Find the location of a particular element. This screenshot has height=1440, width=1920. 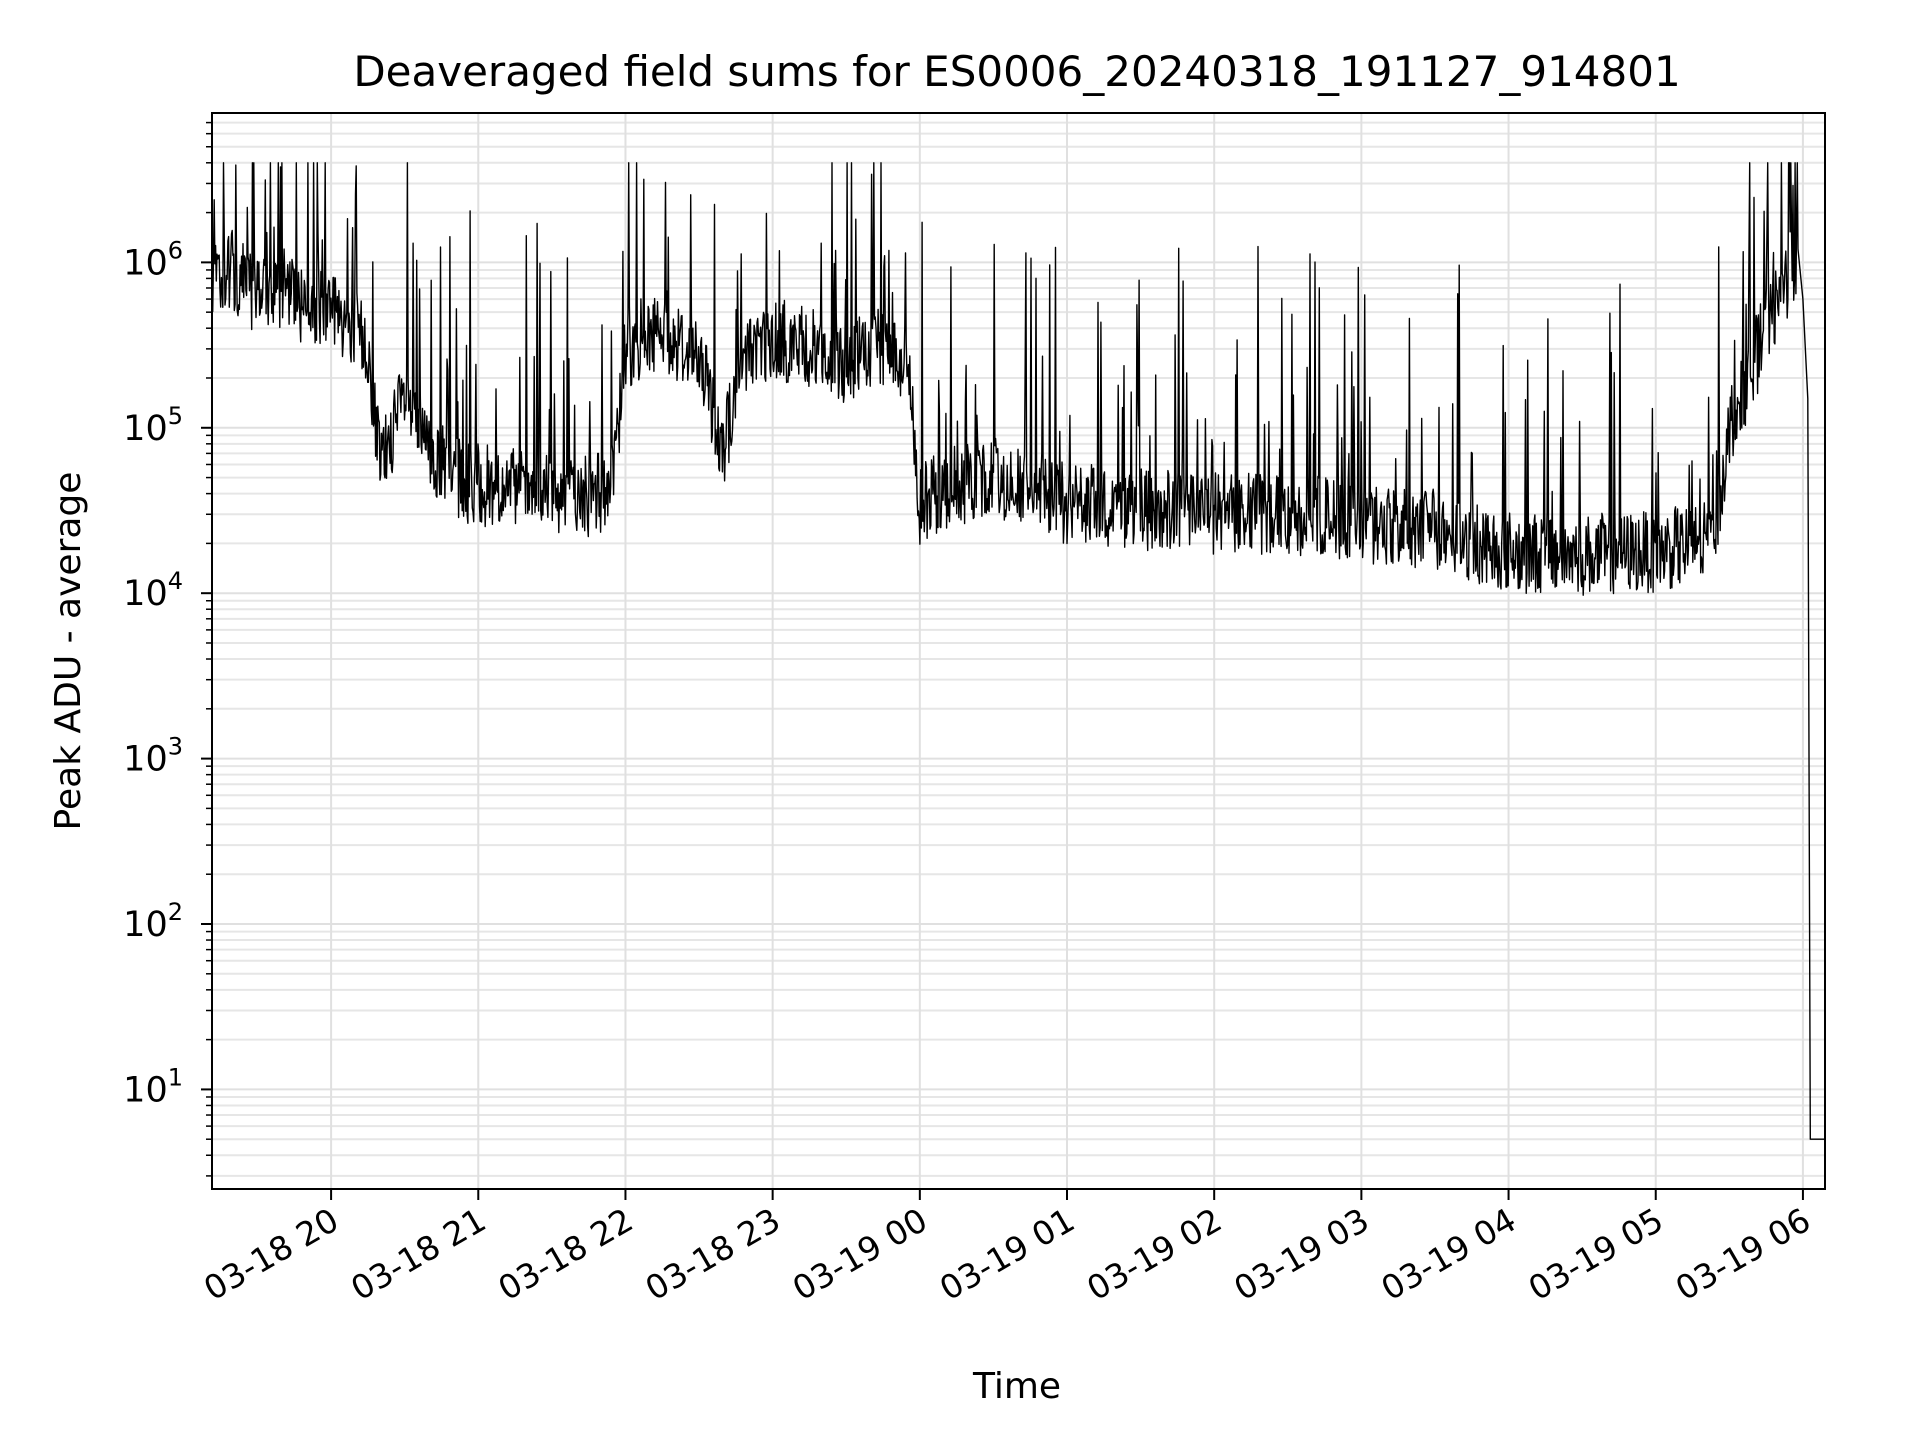

y-tick-label: 10⁵ is located at coordinates (153, 425).